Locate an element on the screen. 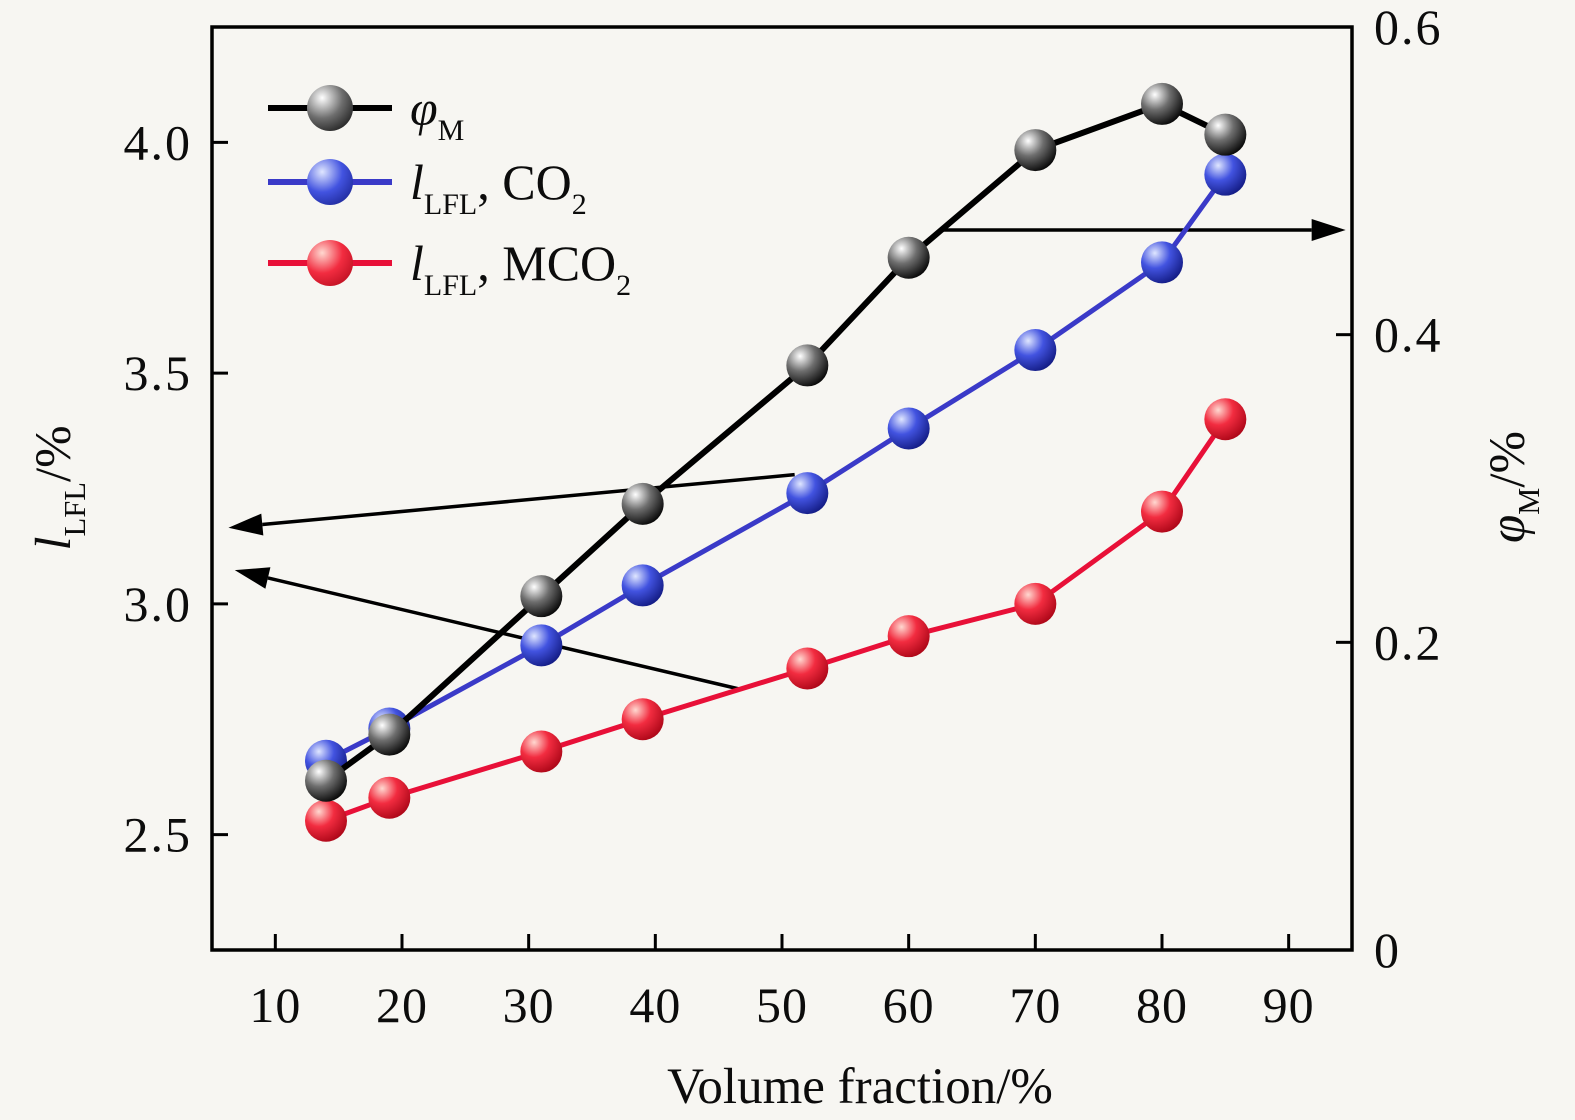  right-tick-label: 0.2 is located at coordinates (1408, 642).